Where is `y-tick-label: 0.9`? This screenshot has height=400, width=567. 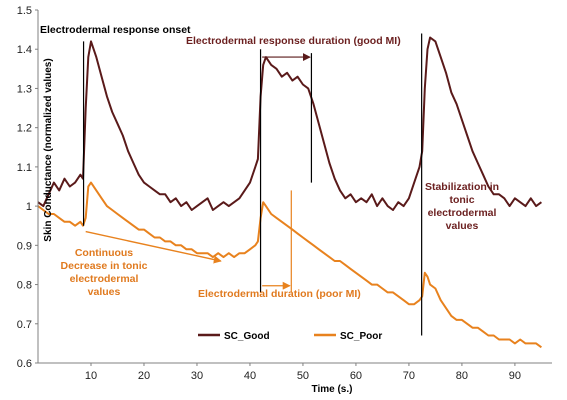 y-tick-label: 0.9 is located at coordinates (24, 246).